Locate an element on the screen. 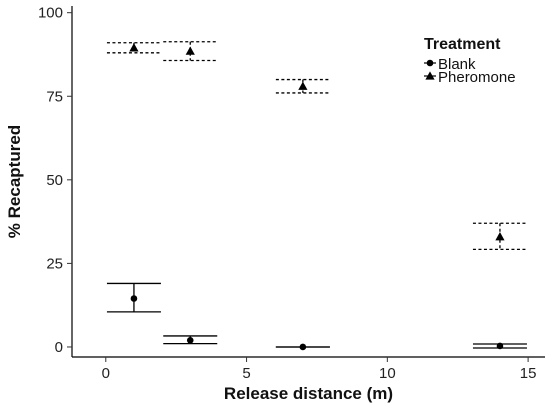 Image resolution: width=550 pixels, height=405 pixels. y-axis-title: % Recaptured is located at coordinates (14, 181).